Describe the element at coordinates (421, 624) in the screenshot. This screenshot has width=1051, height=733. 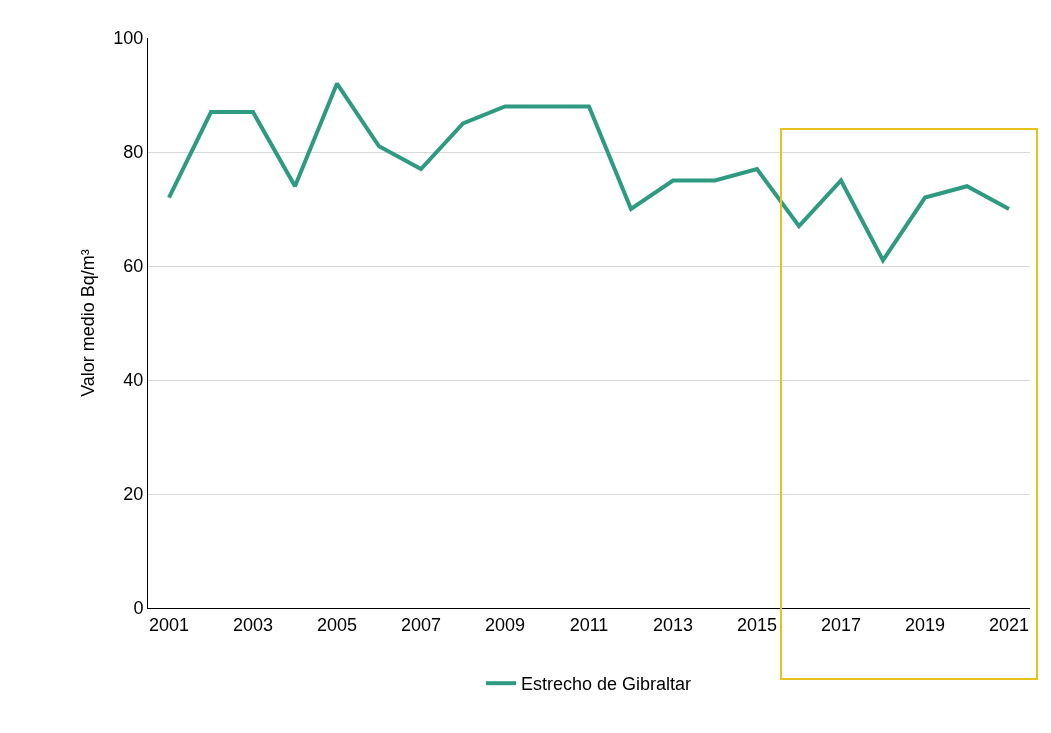
I see `x-tick-label: 2007` at that location.